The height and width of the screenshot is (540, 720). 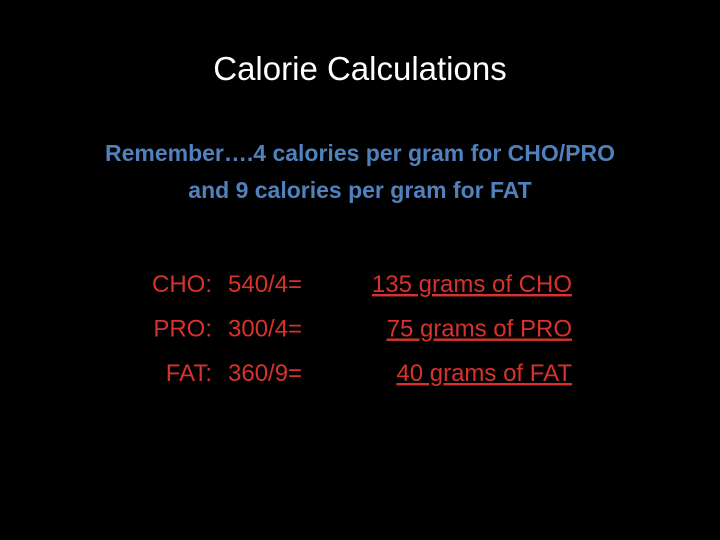 I want to click on row-result: 75 grams of PRO, so click(x=479, y=329).